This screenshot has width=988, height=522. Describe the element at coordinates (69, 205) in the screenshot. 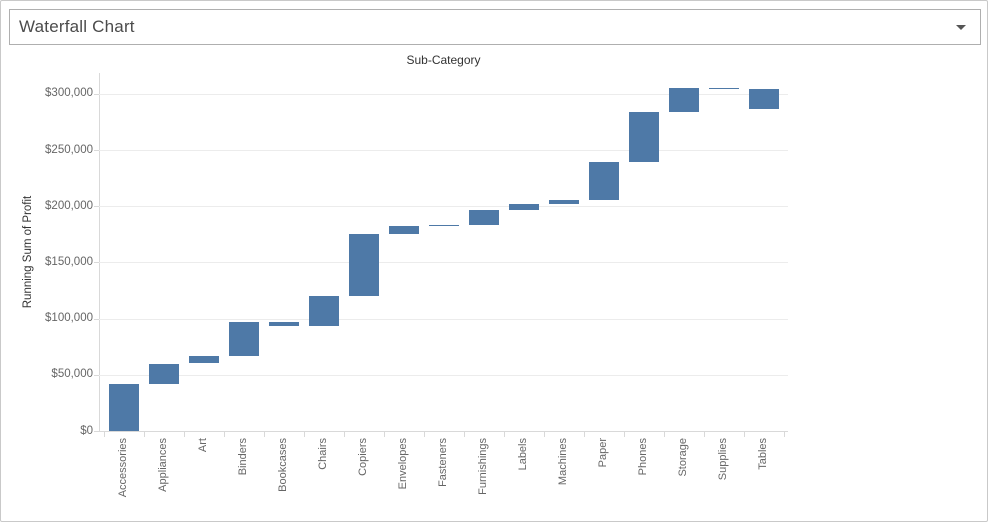

I see `y-tick-label: $200,000` at that location.